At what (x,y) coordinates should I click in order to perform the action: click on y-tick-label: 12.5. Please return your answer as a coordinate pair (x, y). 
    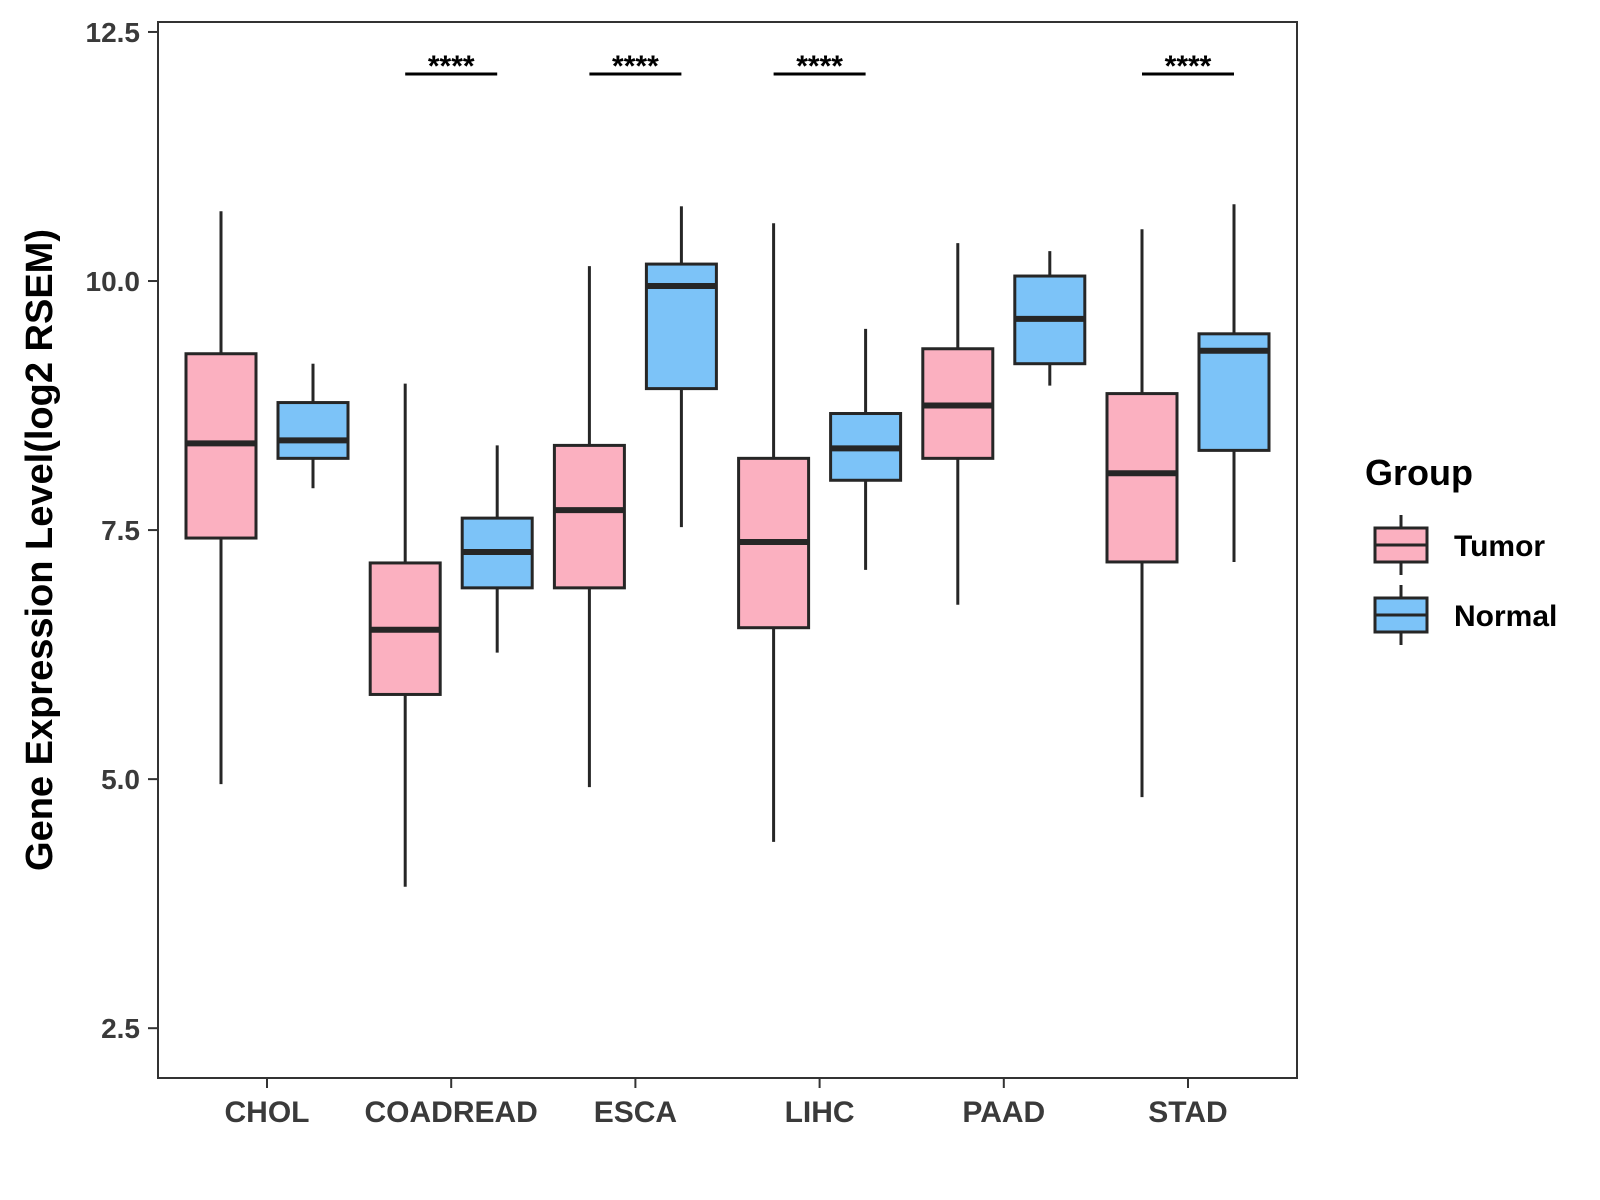
    Looking at the image, I should click on (113, 32).